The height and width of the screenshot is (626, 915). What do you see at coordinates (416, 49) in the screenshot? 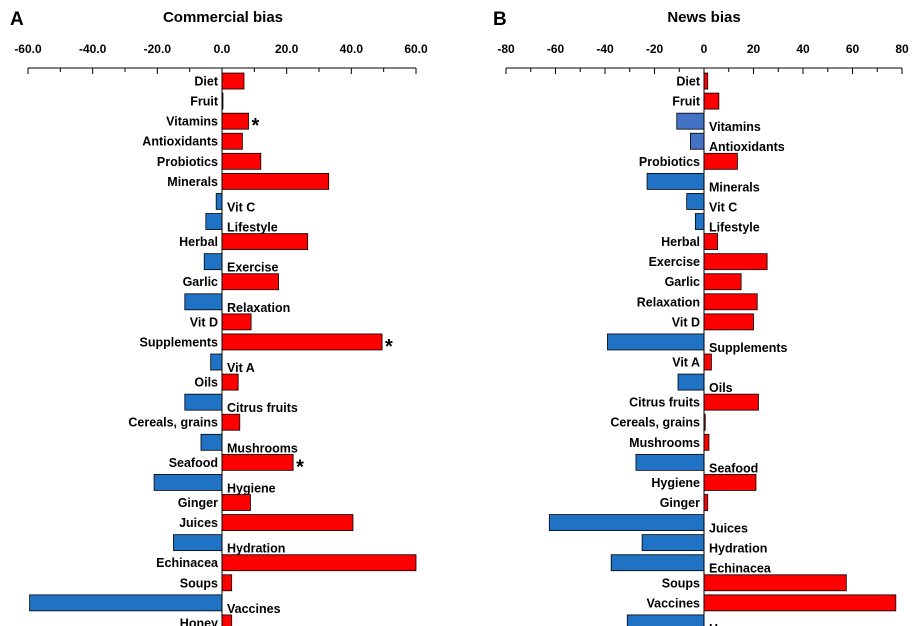
I see `x-tick-label: 60.0` at bounding box center [416, 49].